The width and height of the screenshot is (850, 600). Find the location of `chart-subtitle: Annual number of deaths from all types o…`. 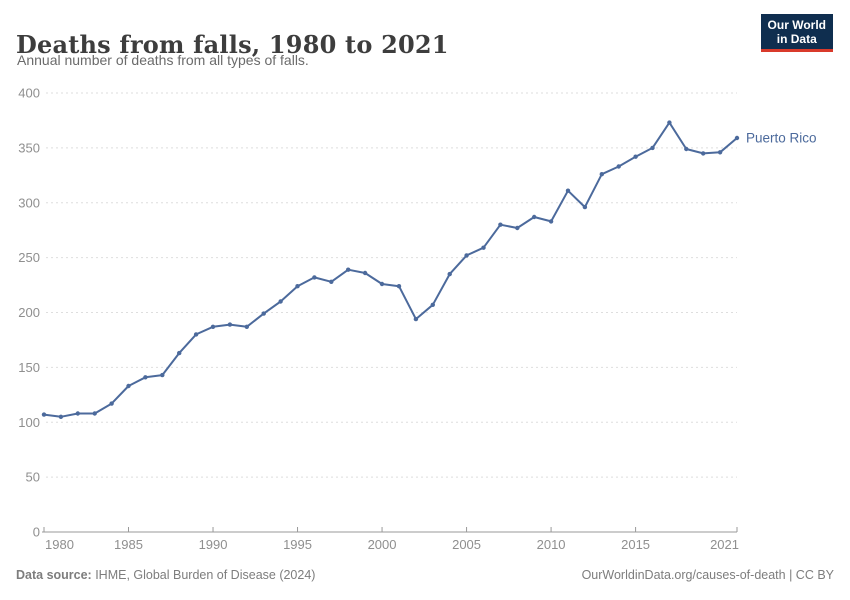

chart-subtitle: Annual number of deaths from all types o… is located at coordinates (163, 60).